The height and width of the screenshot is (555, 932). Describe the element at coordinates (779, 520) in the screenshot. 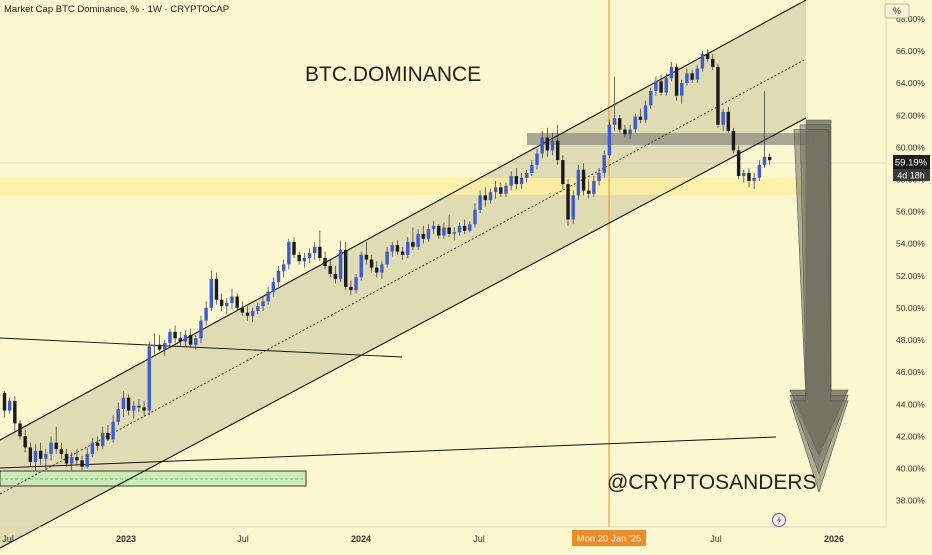

I see `lightning-icon` at that location.